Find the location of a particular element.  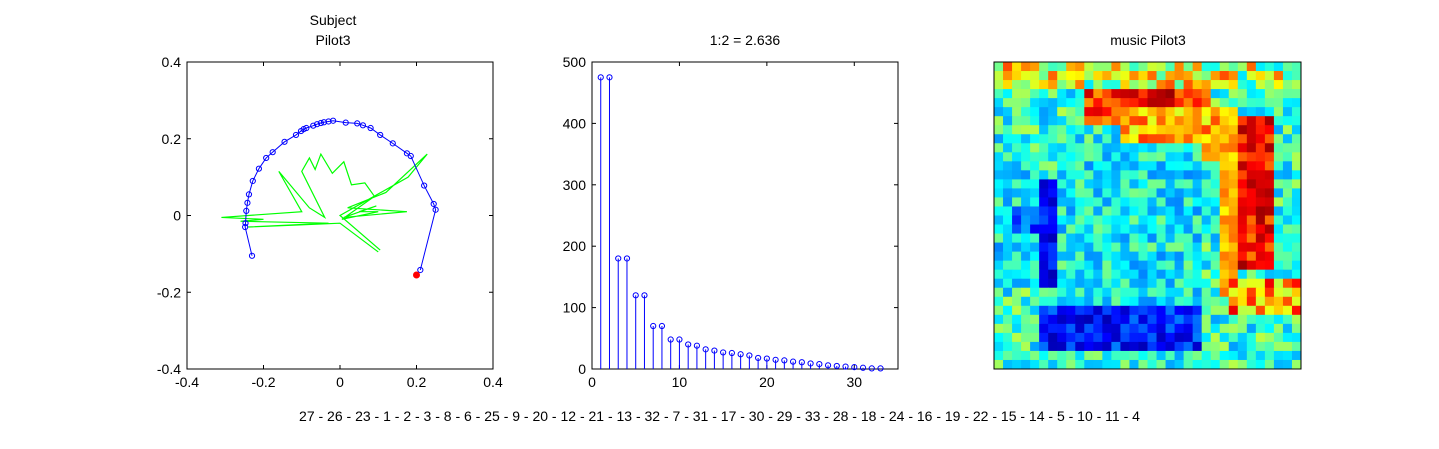

middle-y-tick-label: 400 is located at coordinates (575, 123).